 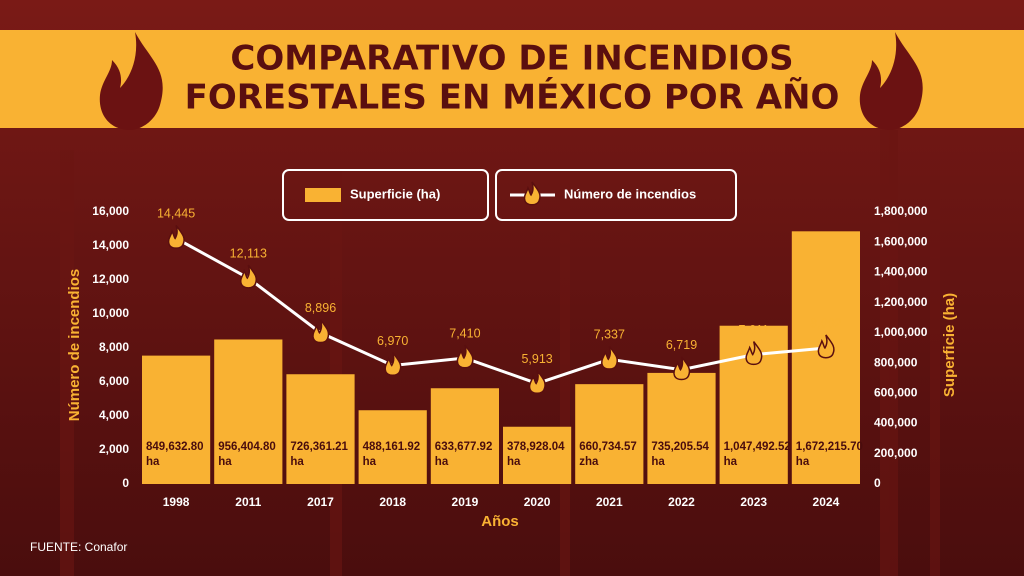 I want to click on y2-tick-label: 1,200,000, so click(x=901, y=302).